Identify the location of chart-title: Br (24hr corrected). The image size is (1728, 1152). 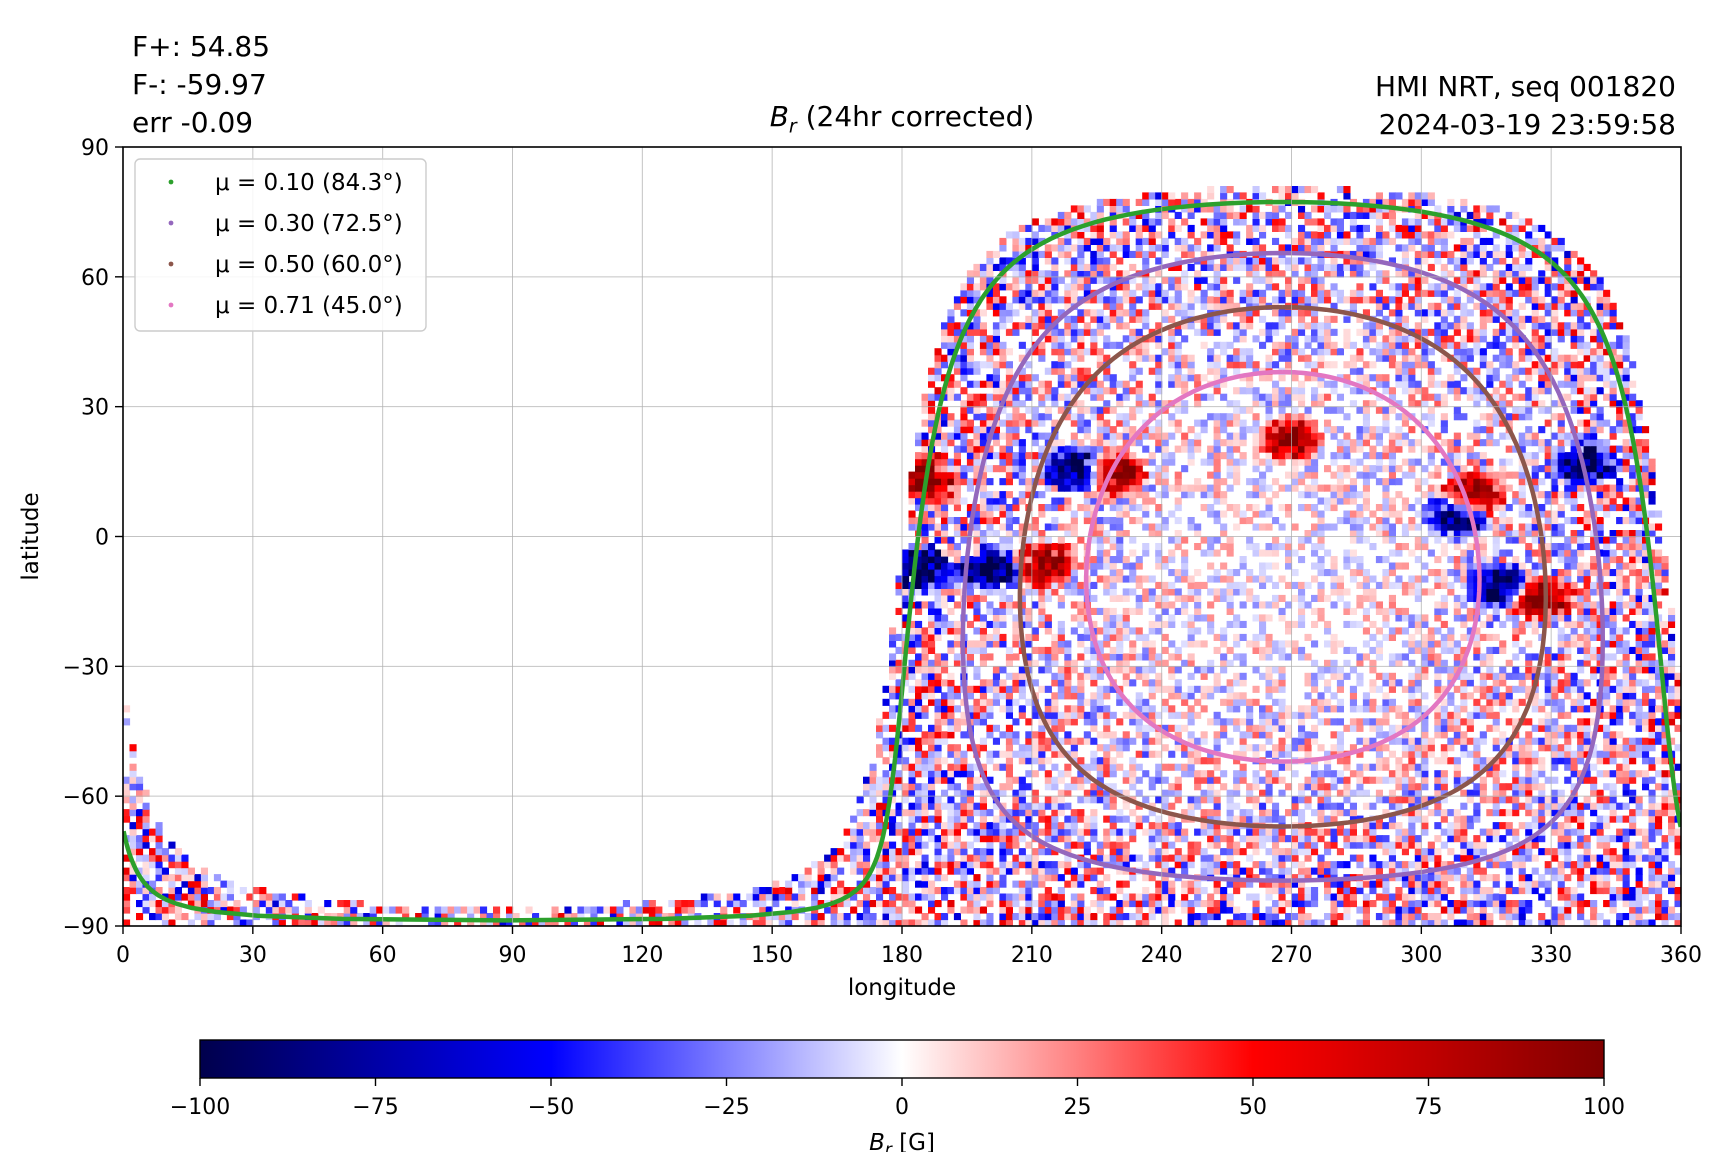
(902, 119).